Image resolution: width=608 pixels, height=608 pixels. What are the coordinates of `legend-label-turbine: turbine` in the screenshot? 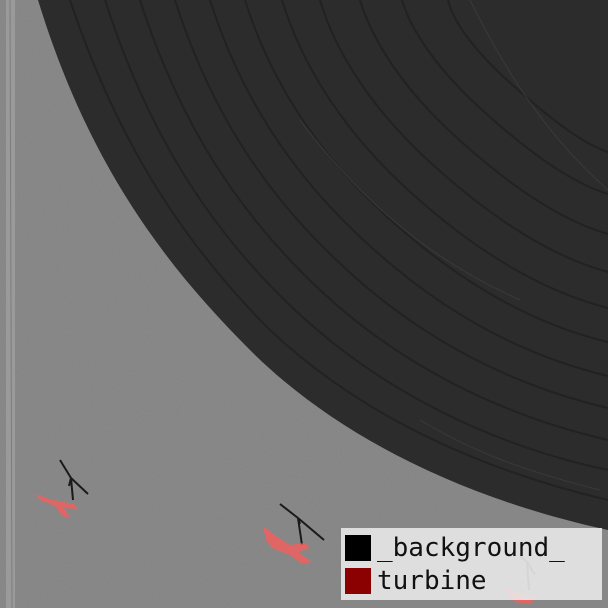 It's located at (432, 580).